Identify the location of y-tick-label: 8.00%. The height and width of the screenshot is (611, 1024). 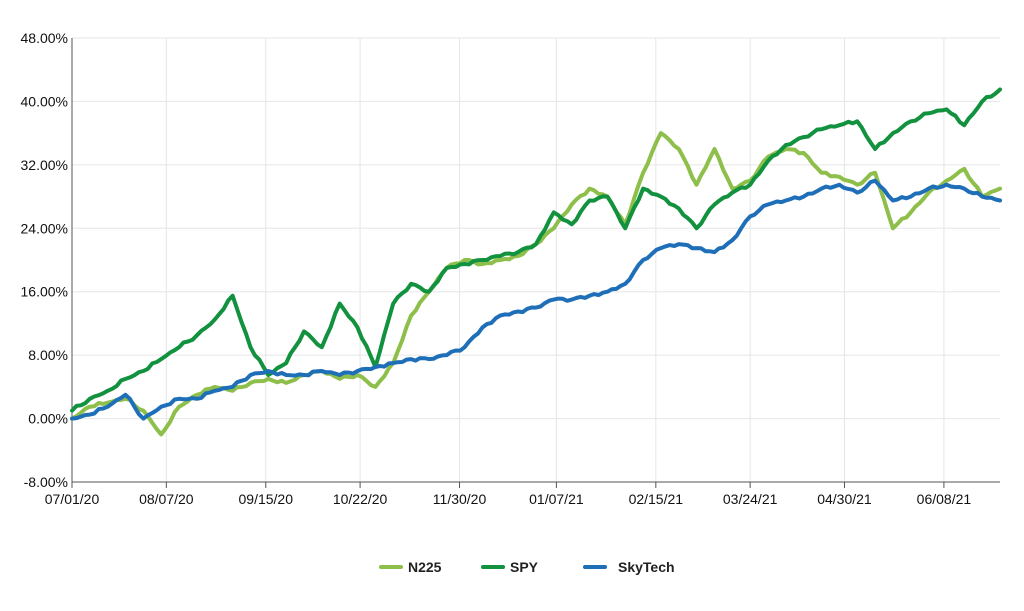
(48, 355).